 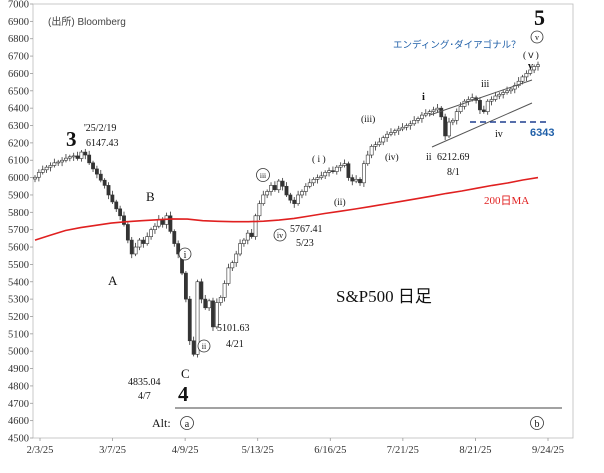 What do you see at coordinates (100, 128) in the screenshot?
I see `wave-3-date: '25/2/19` at bounding box center [100, 128].